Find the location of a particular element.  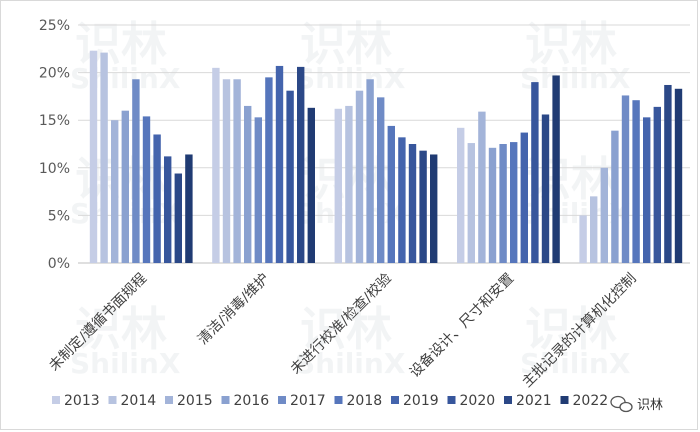

legend-swatch-2014 is located at coordinates (112, 400).